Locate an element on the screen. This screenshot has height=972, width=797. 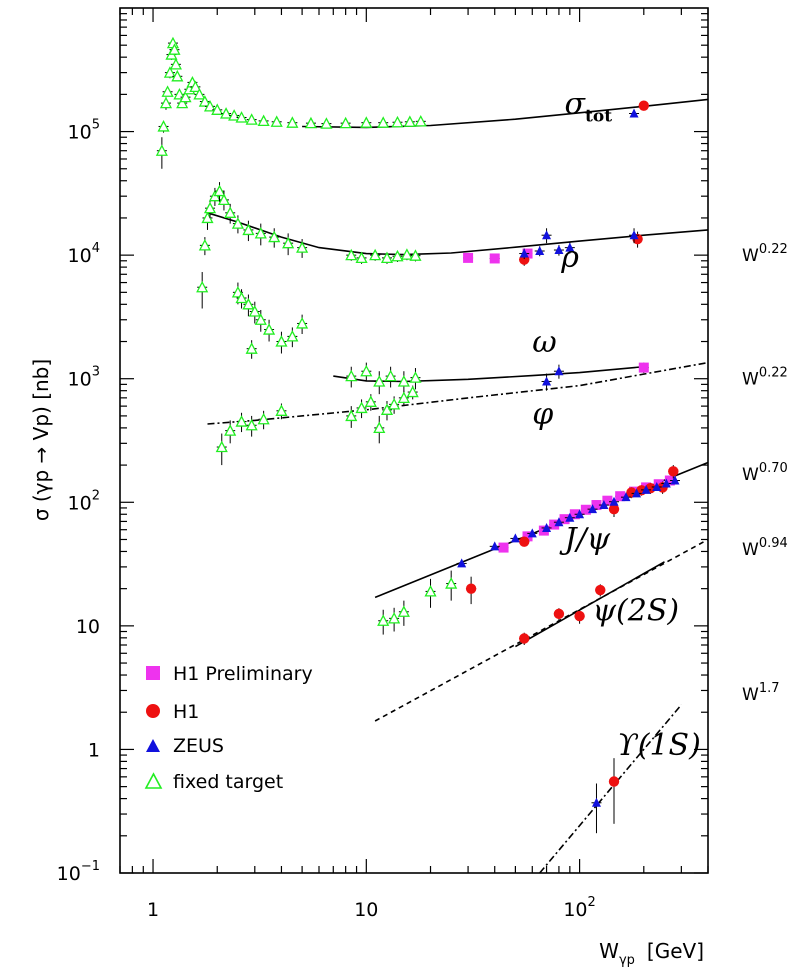
process-label: J/ψ is located at coordinates (585, 539).